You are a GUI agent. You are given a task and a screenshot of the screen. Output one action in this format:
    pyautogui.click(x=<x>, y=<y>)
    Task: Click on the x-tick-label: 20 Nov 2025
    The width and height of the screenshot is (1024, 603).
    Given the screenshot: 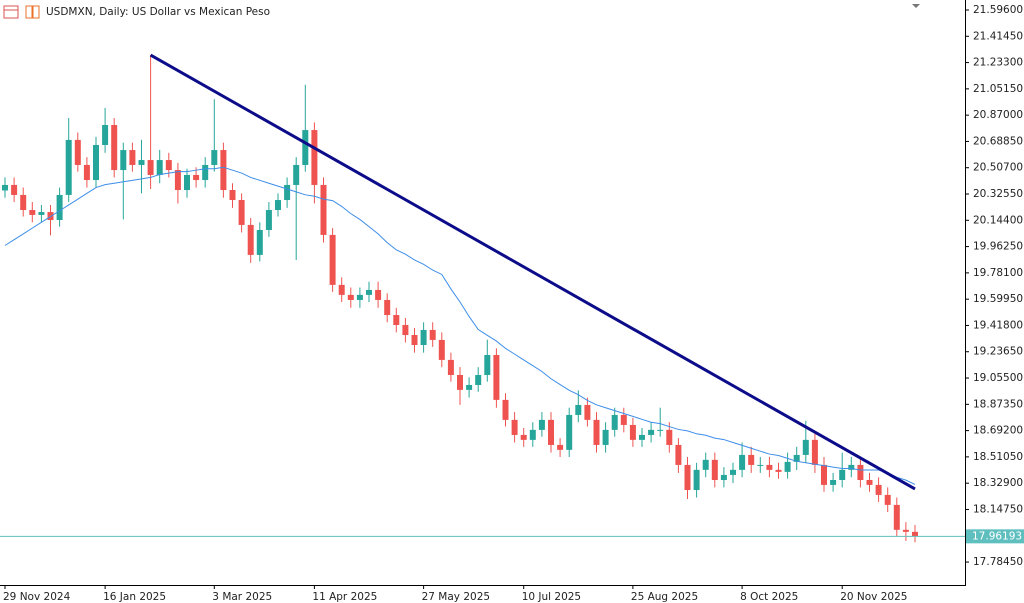 What is the action you would take?
    pyautogui.click(x=873, y=597)
    